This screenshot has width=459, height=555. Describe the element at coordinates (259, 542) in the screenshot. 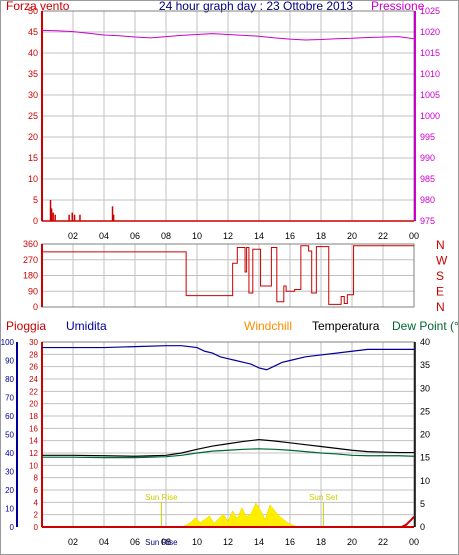

I see `weather-x-tick-label: 14` at that location.